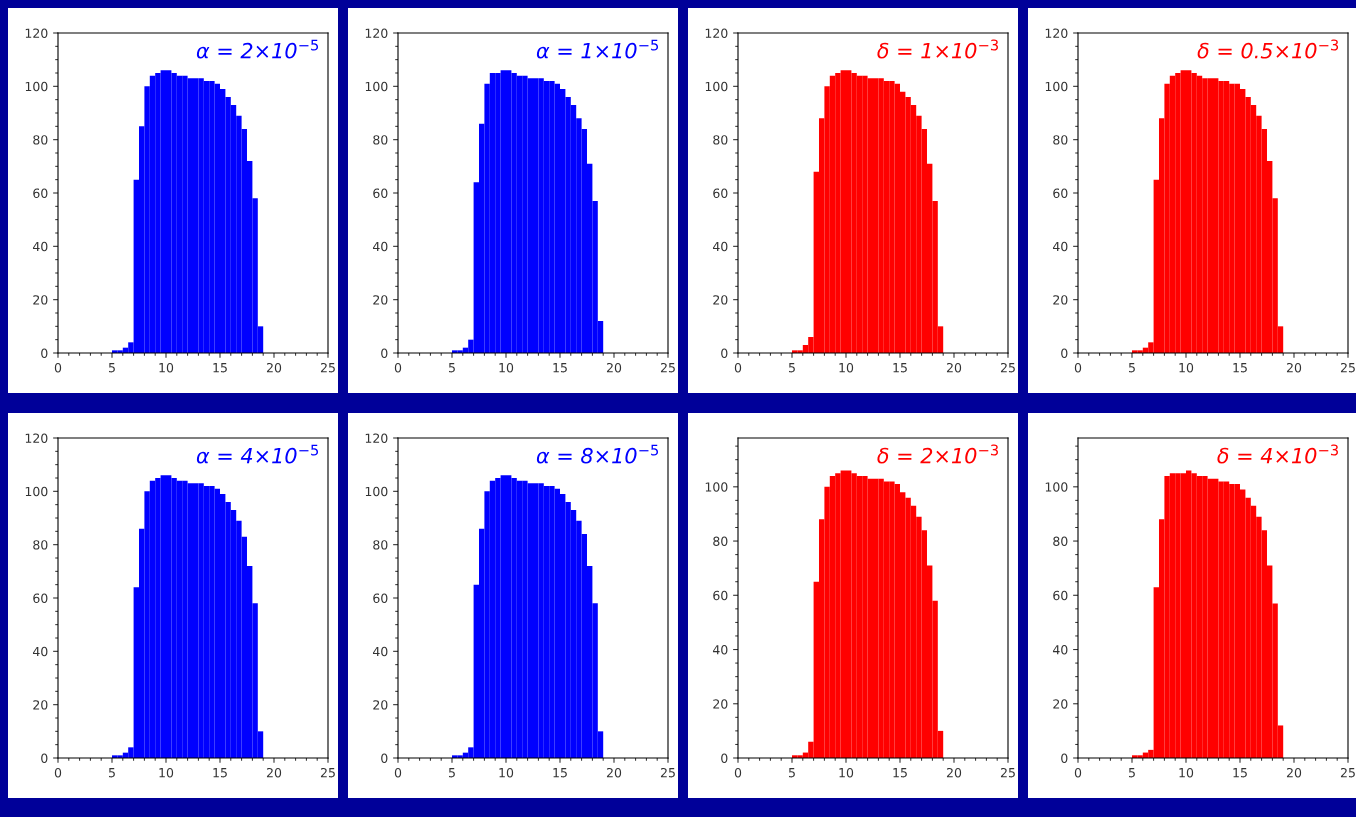 The width and height of the screenshot is (1356, 817). What do you see at coordinates (1277, 454) in the screenshot?
I see `annotation: δ = 4×10$^{−3}$` at bounding box center [1277, 454].